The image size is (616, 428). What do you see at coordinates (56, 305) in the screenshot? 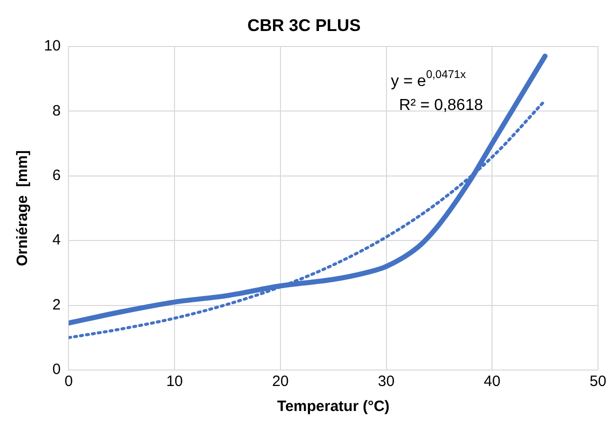
I see `y-tick-label: 2` at bounding box center [56, 305].